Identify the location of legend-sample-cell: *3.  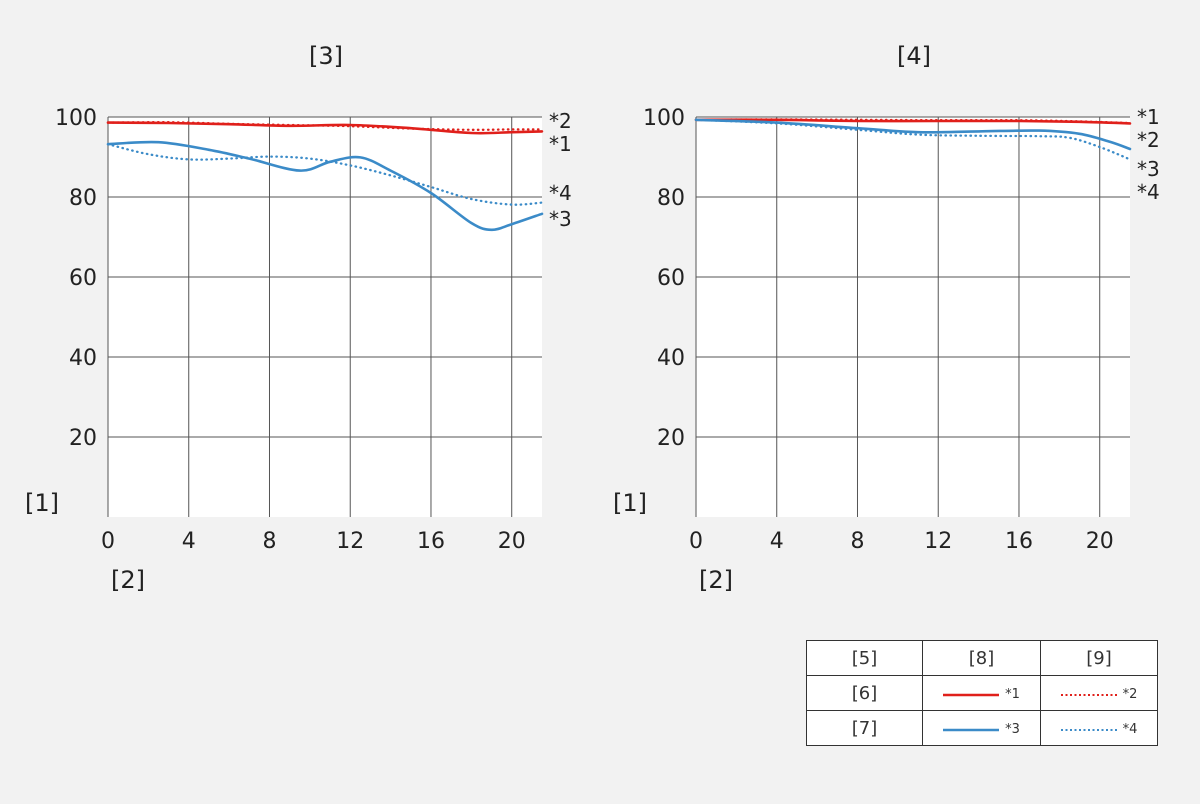
(981, 728).